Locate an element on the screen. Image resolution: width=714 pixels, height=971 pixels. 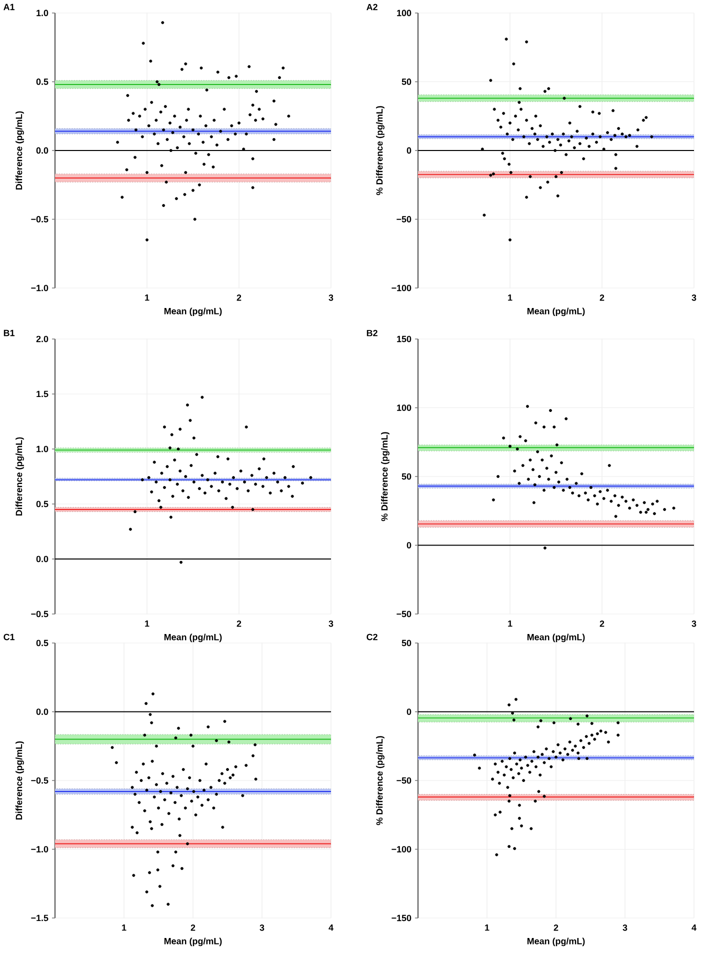
y-tick-label: 2.0 is located at coordinates (42, 339).